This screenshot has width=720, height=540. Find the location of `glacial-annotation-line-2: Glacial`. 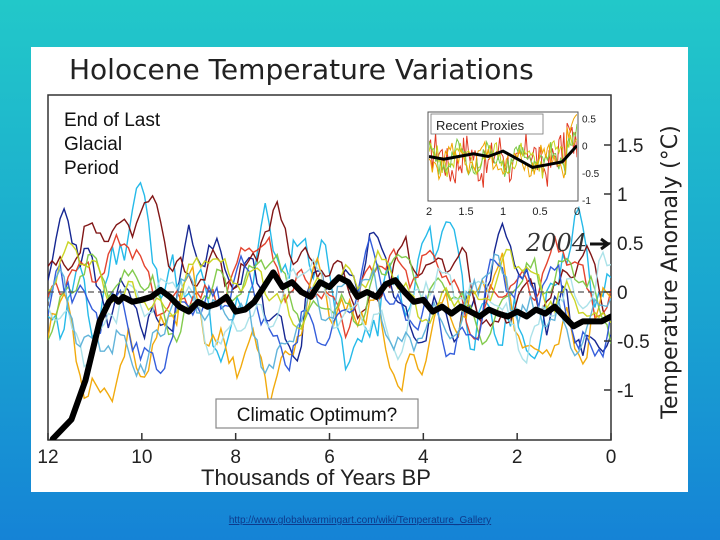

glacial-annotation-line-2: Glacial is located at coordinates (93, 144).